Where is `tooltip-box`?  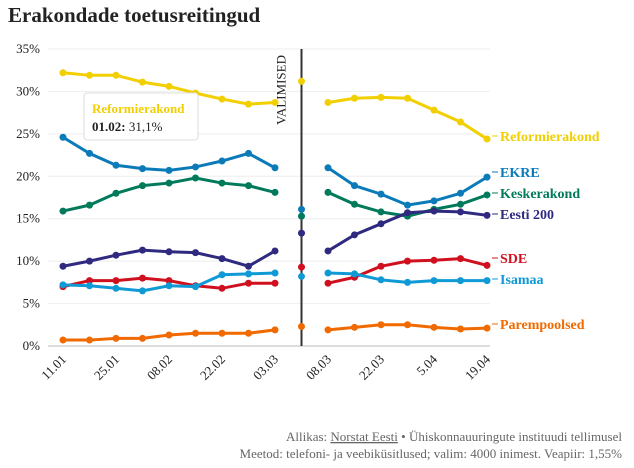 tooltip-box is located at coordinates (141, 116).